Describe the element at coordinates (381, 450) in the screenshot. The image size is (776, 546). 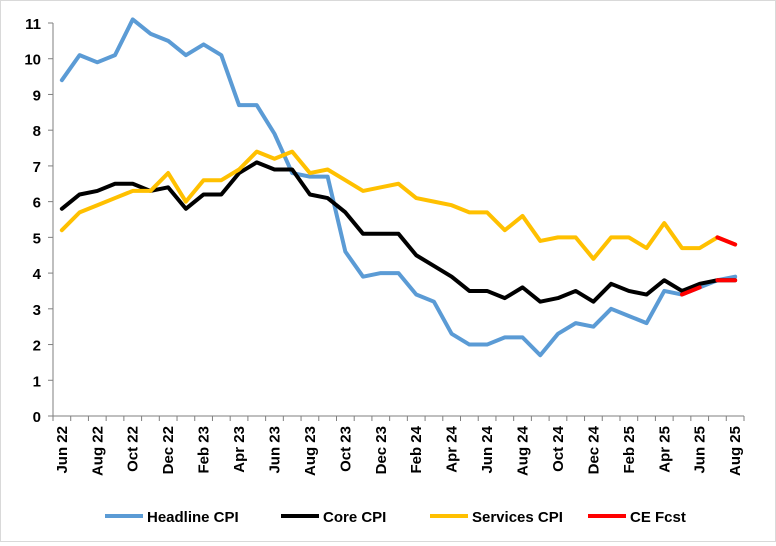
I see `x-tick-label: Dec 23` at that location.